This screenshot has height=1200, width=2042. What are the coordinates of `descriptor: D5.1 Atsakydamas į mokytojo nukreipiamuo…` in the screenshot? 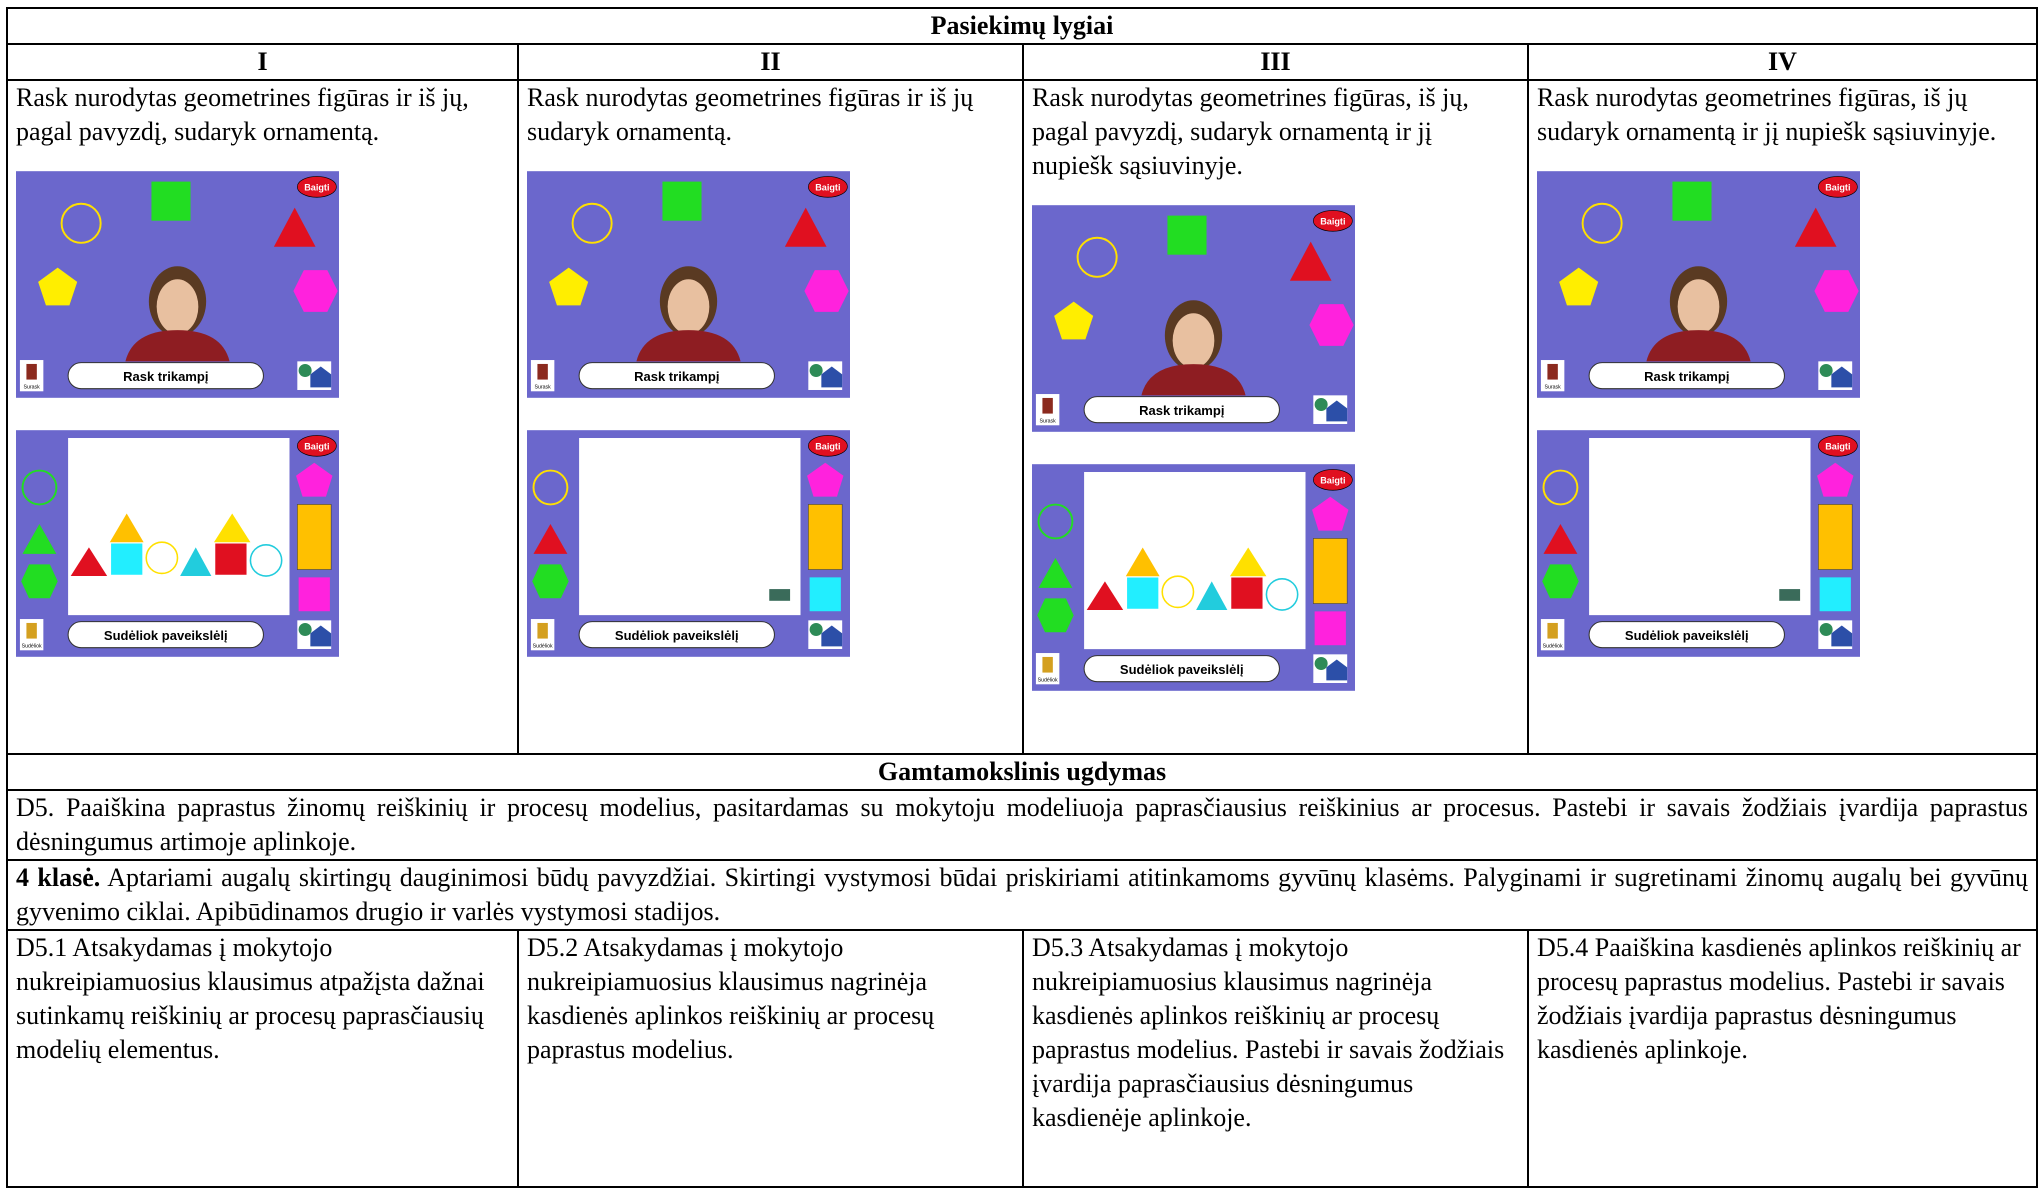 It's located at (262, 1058).